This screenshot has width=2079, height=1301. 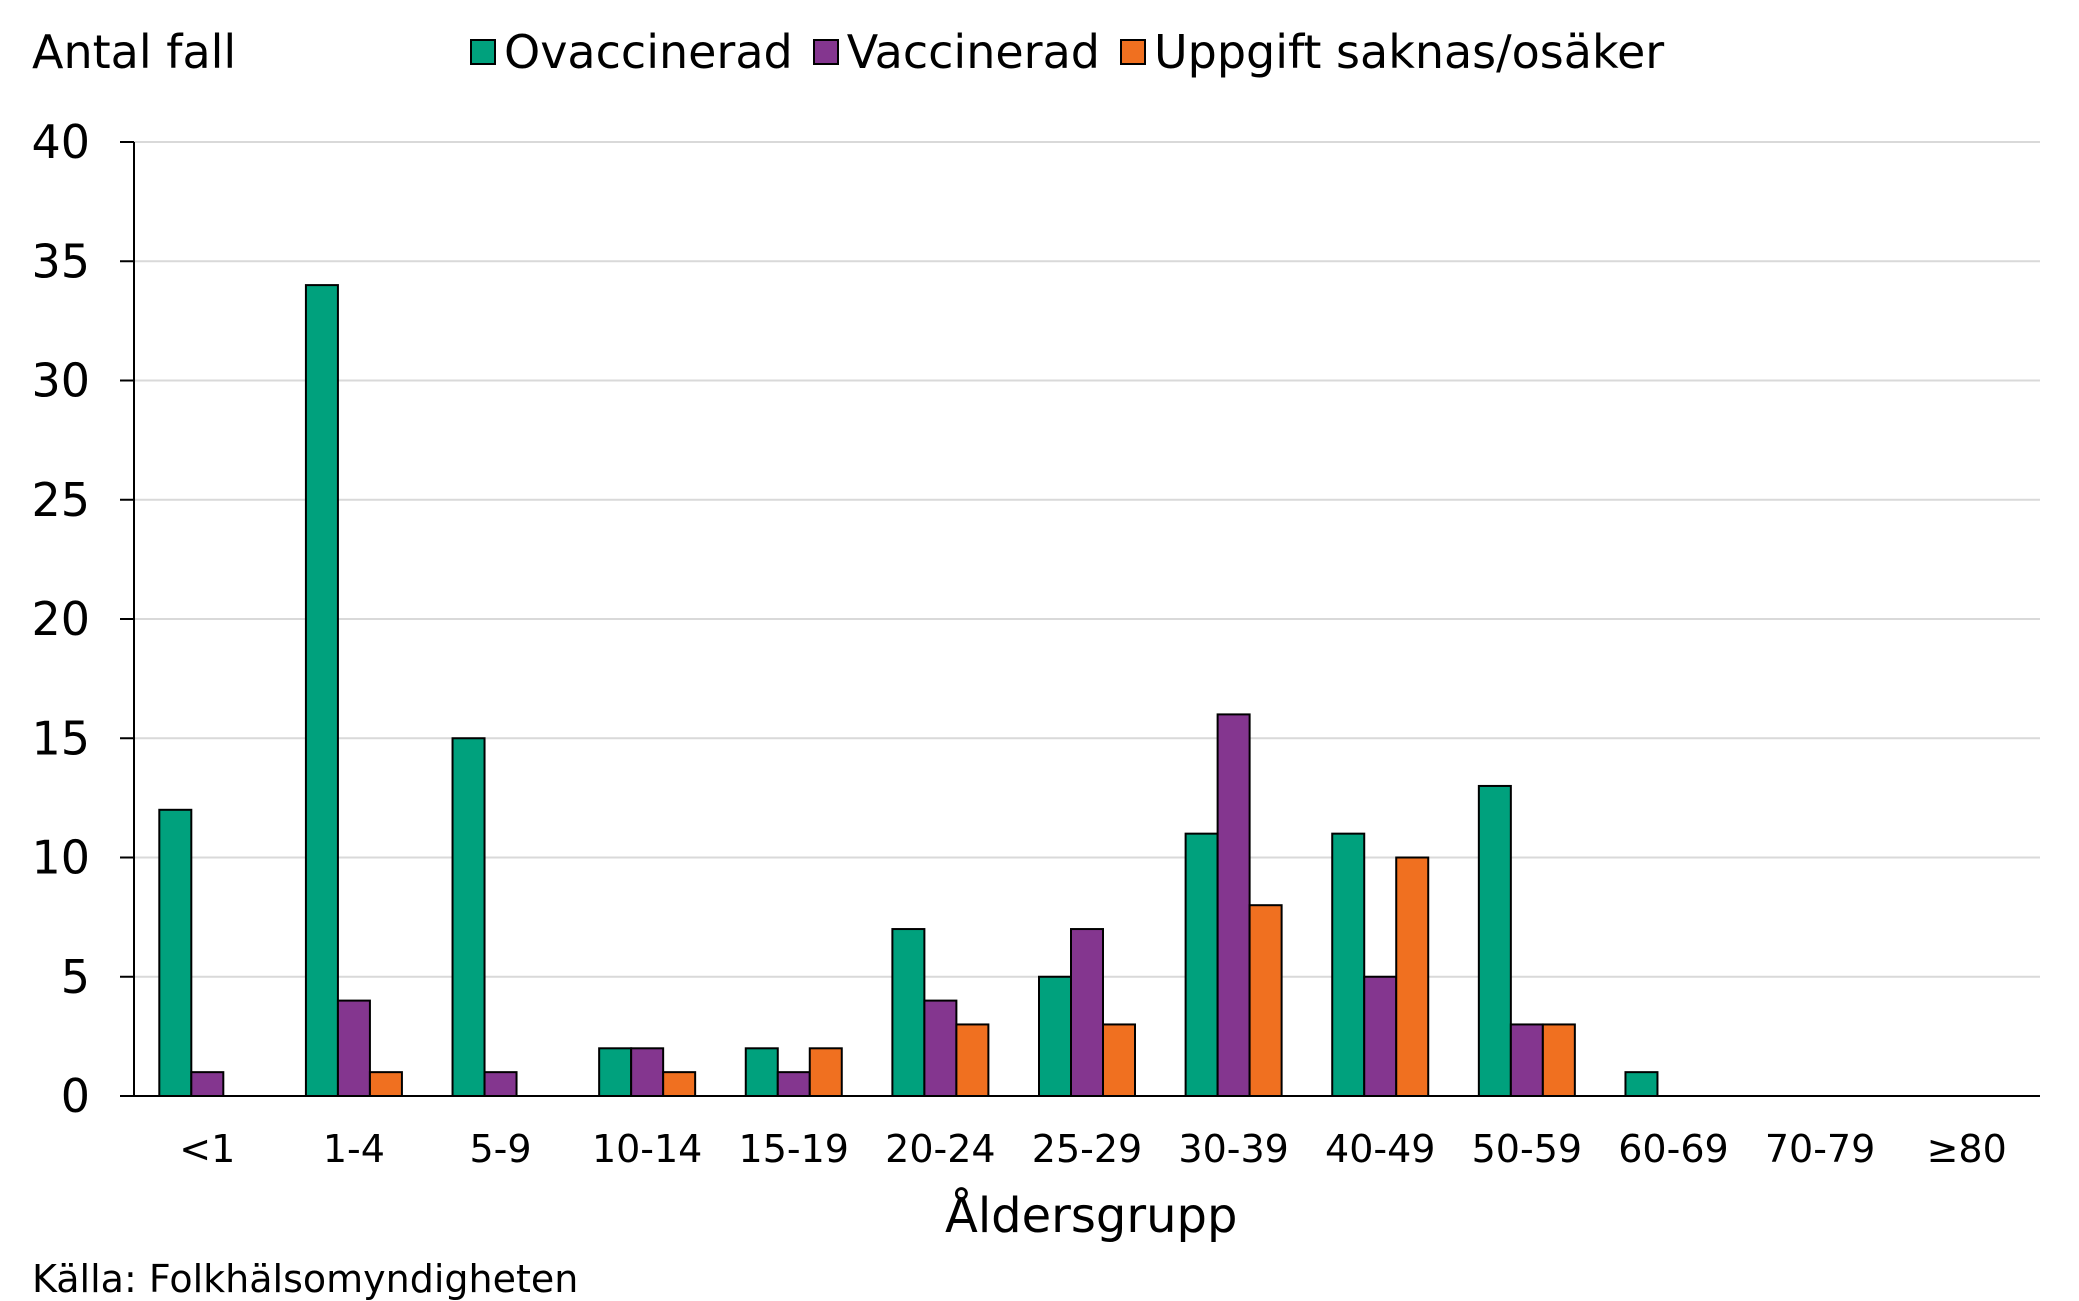 What do you see at coordinates (973, 52) in the screenshot?
I see `legend-label-vaccinerad: Vaccinerad` at bounding box center [973, 52].